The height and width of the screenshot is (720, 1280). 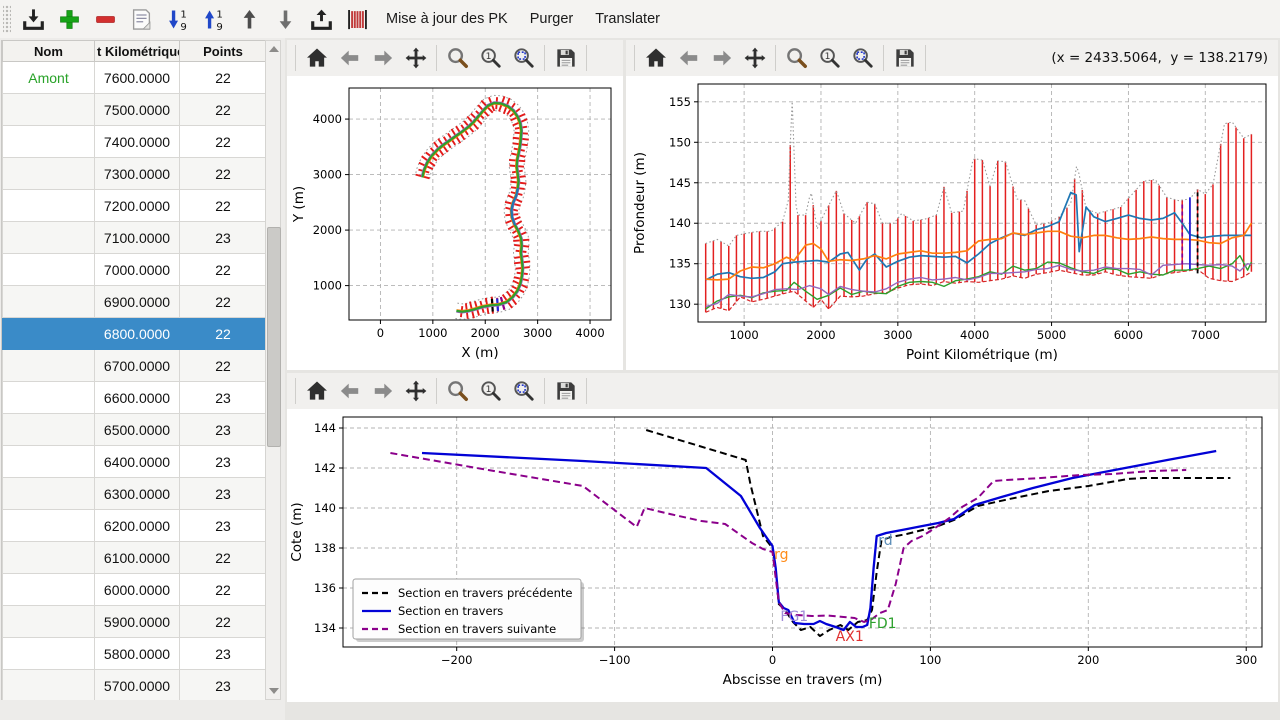 What do you see at coordinates (222, 51) in the screenshot?
I see `column-header-points: Points` at bounding box center [222, 51].